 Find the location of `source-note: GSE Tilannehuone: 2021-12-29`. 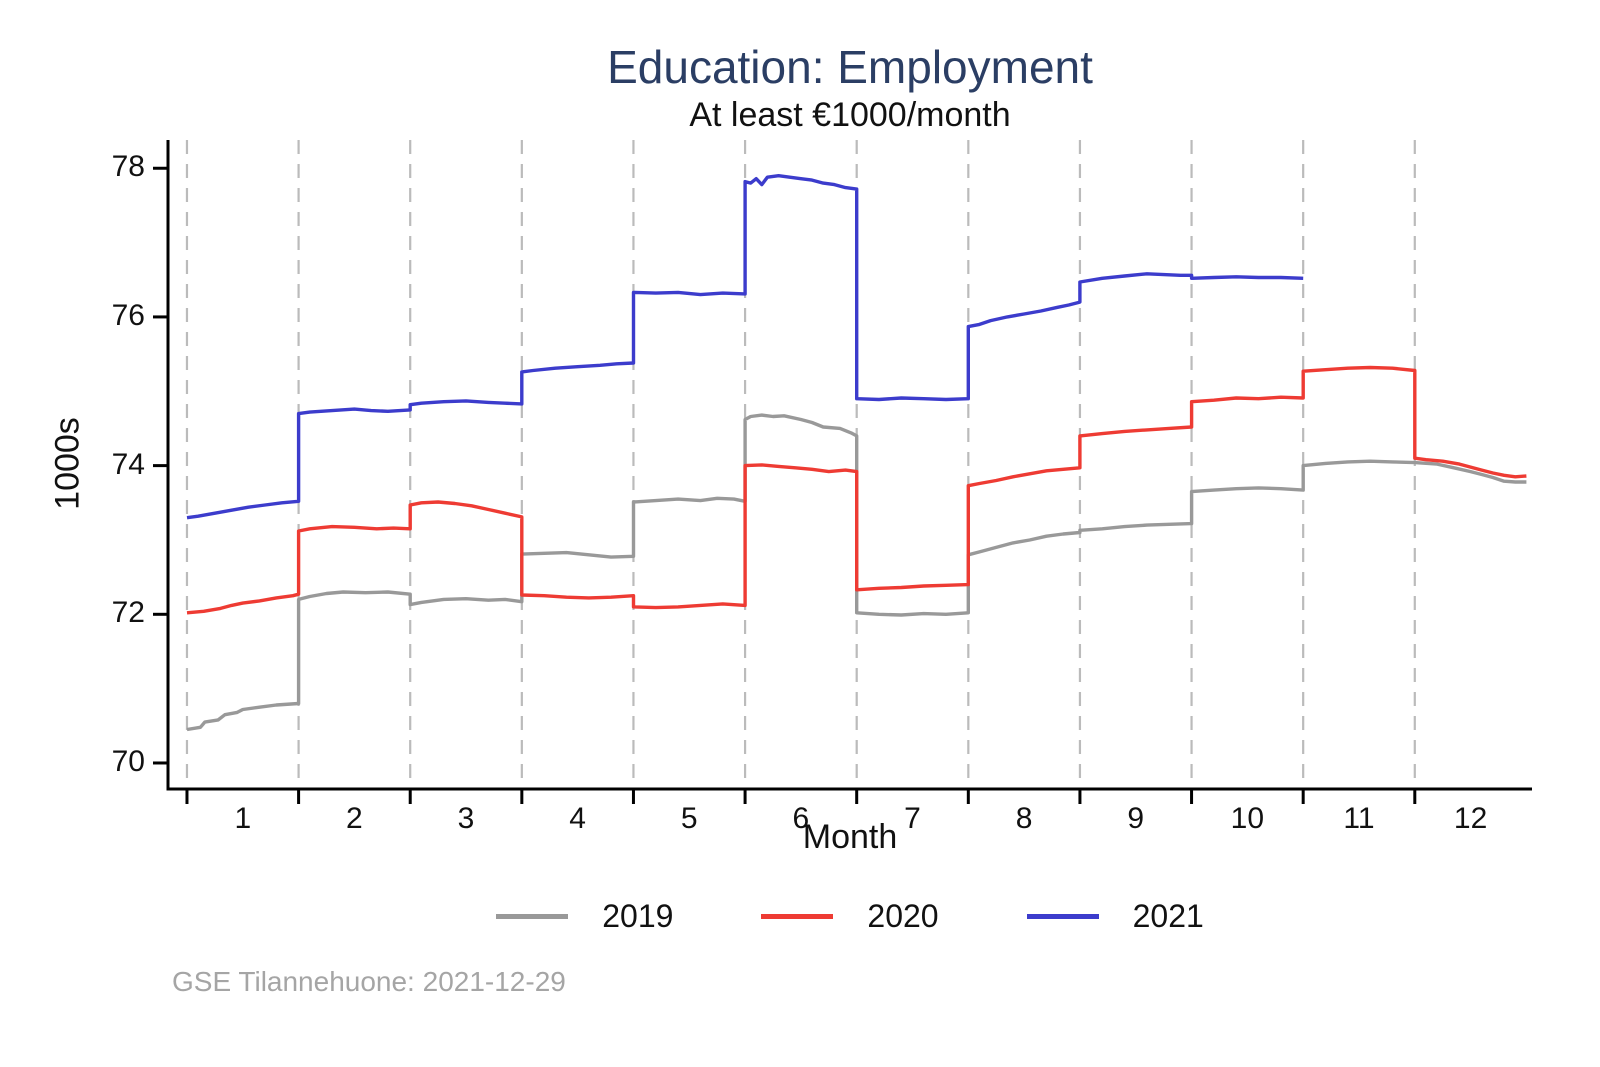

source-note: GSE Tilannehuone: 2021-12-29 is located at coordinates (369, 981).